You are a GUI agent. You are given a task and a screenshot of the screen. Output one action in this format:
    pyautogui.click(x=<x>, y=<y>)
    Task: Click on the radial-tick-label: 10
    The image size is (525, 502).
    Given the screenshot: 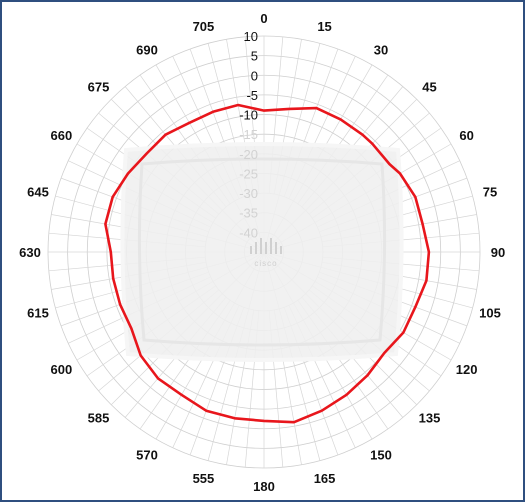 What is the action you would take?
    pyautogui.click(x=251, y=36)
    